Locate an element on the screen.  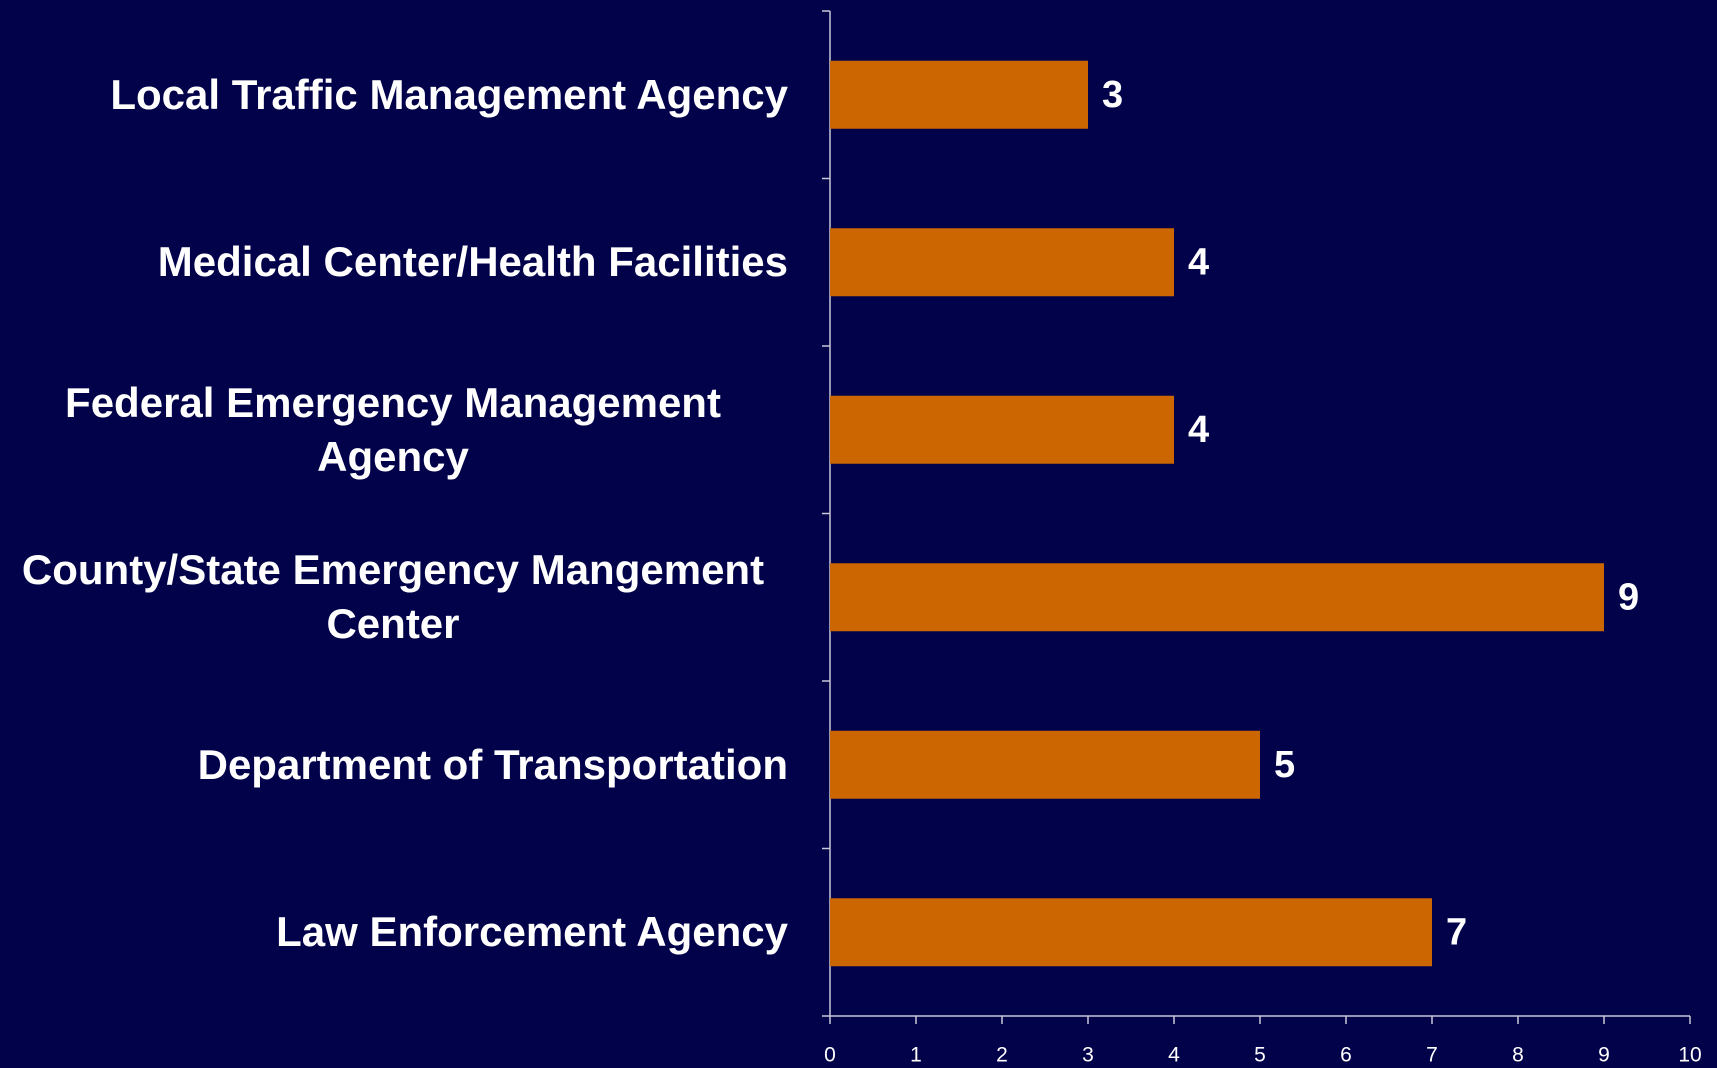
category-label-box: Medical Center/Health Facilities is located at coordinates (394, 262).